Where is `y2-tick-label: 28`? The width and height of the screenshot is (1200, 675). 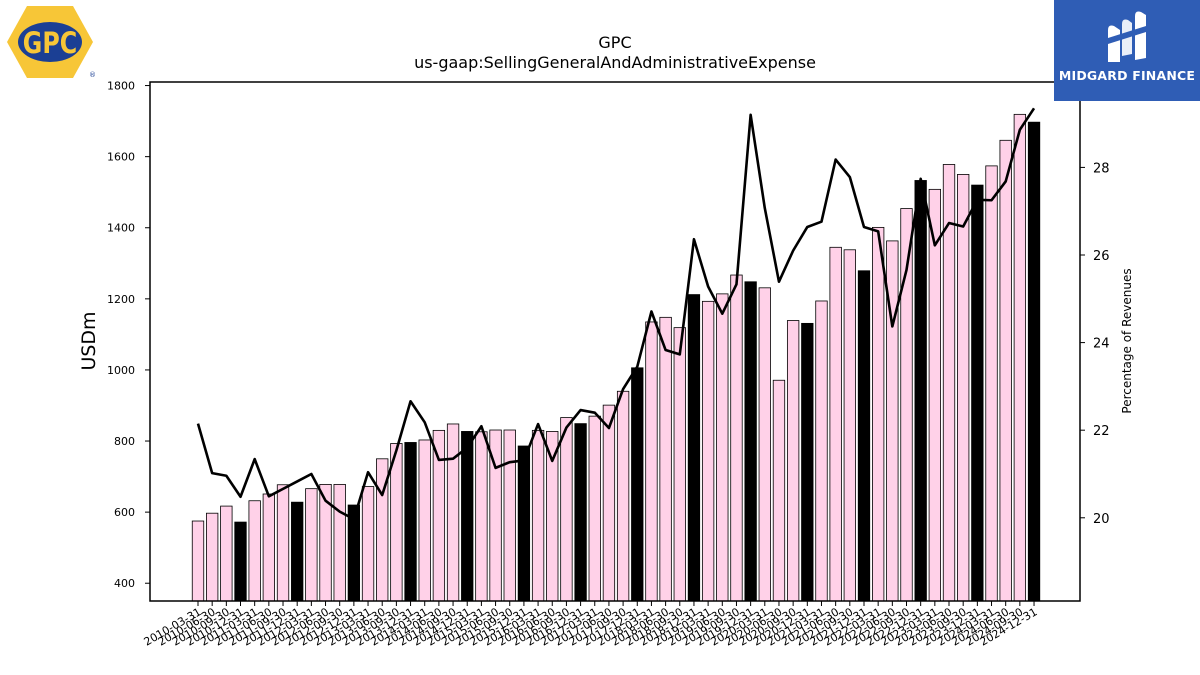 y2-tick-label: 28 is located at coordinates (1101, 168).